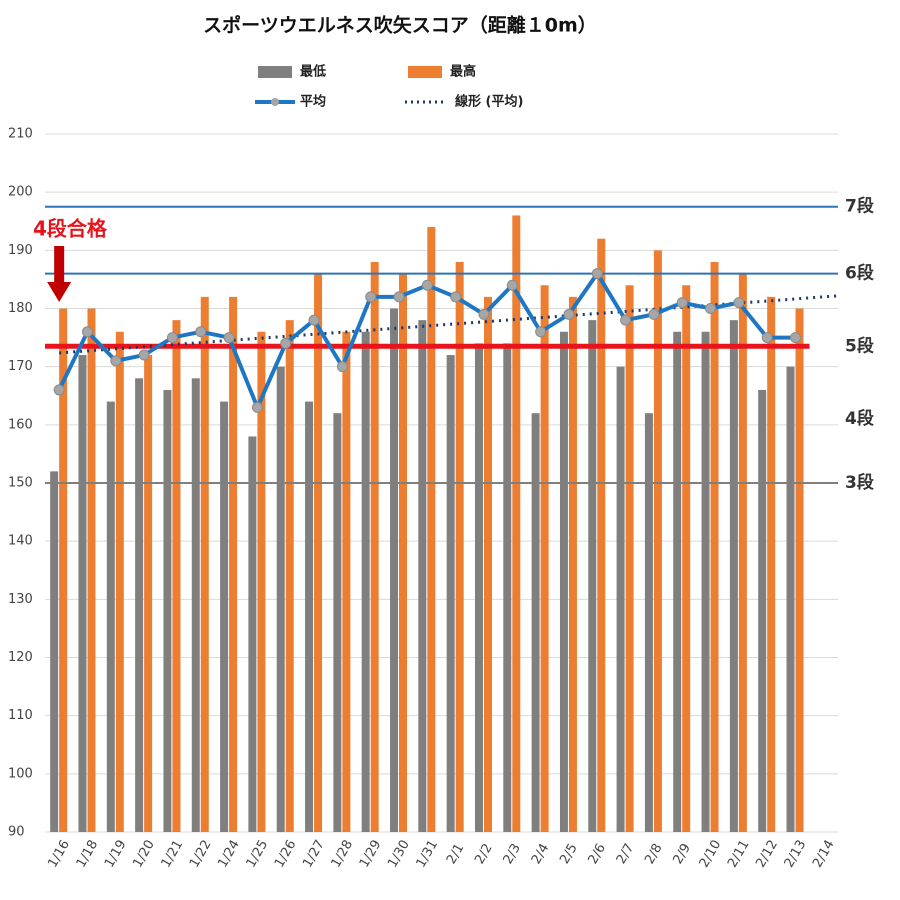 Image resolution: width=900 pixels, height=900 pixels. I want to click on reference-label: 4段, so click(859, 418).